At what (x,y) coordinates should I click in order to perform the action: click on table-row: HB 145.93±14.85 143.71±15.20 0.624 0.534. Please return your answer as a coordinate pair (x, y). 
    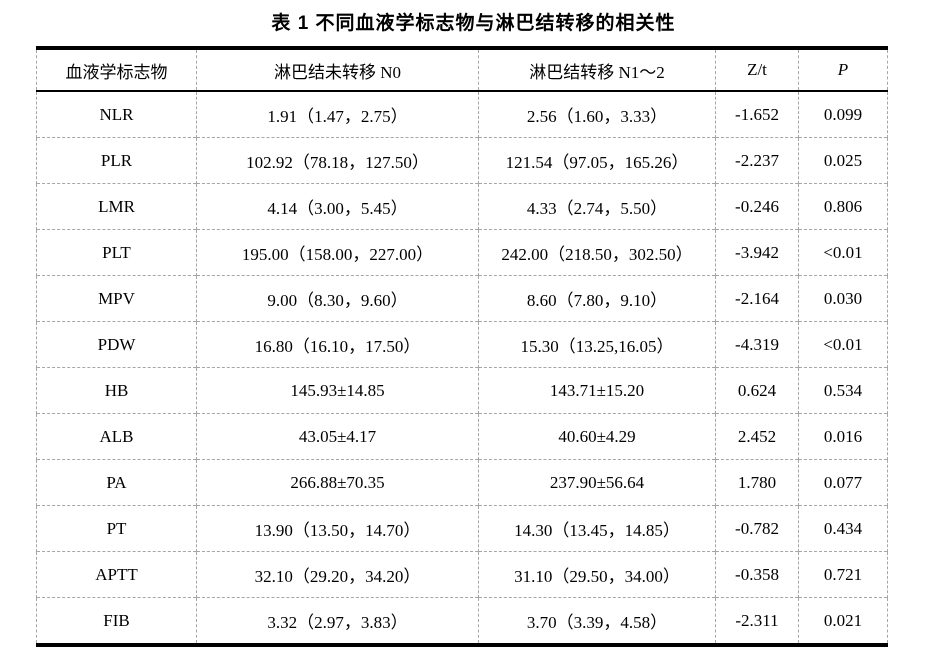
    Looking at the image, I should click on (462, 390).